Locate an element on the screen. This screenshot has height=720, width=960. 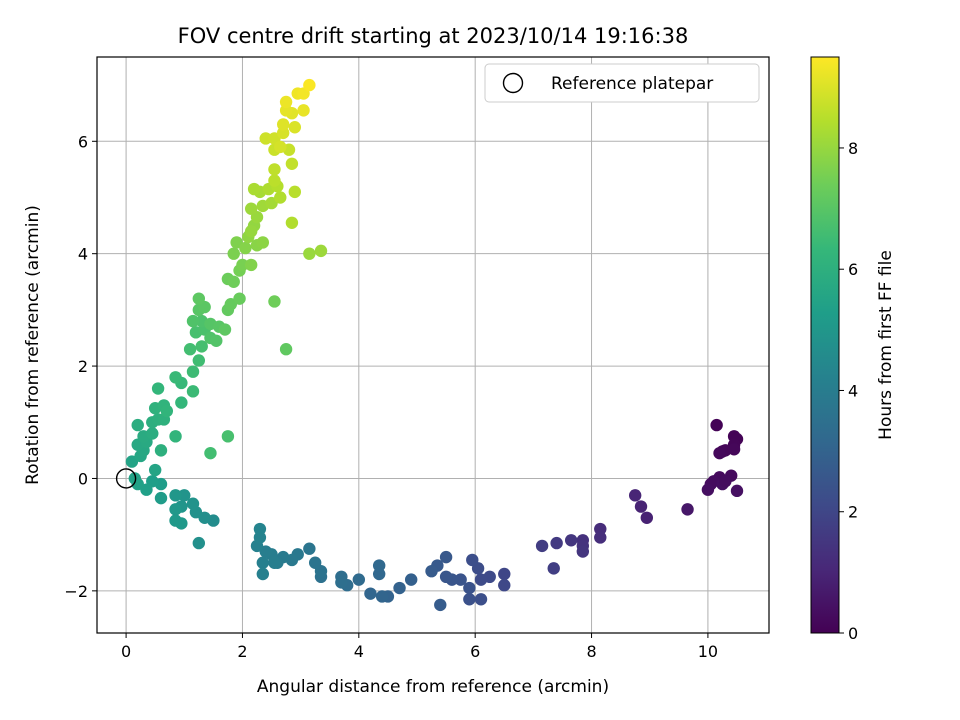
y-axis-label: Rotation from reference (arcmin) is located at coordinates (33, 345).